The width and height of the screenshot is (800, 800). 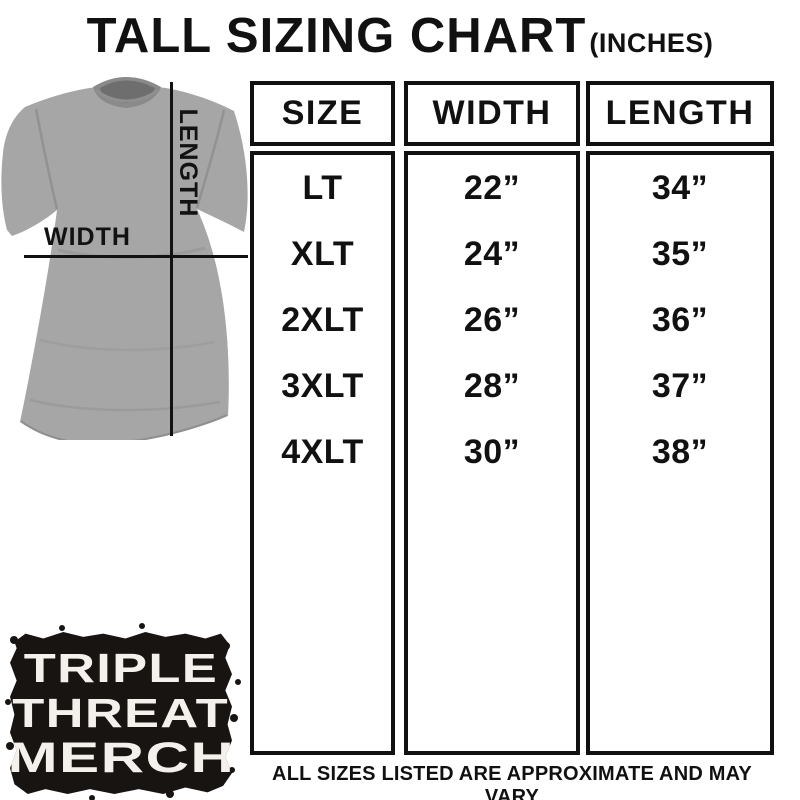 I want to click on logo-line: THREAT, so click(x=121, y=712).